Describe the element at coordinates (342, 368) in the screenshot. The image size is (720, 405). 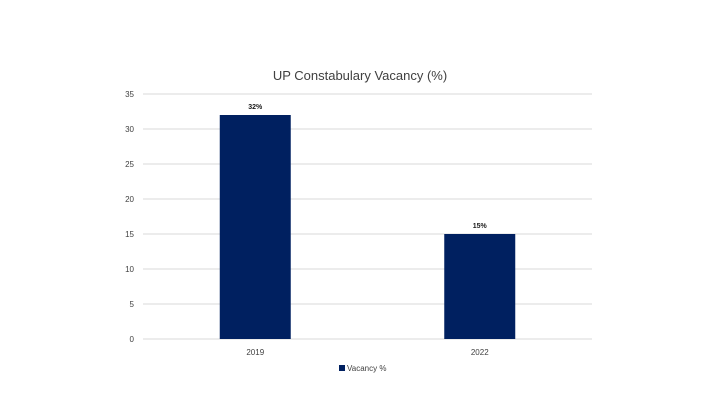
I see `legend-swatch` at that location.